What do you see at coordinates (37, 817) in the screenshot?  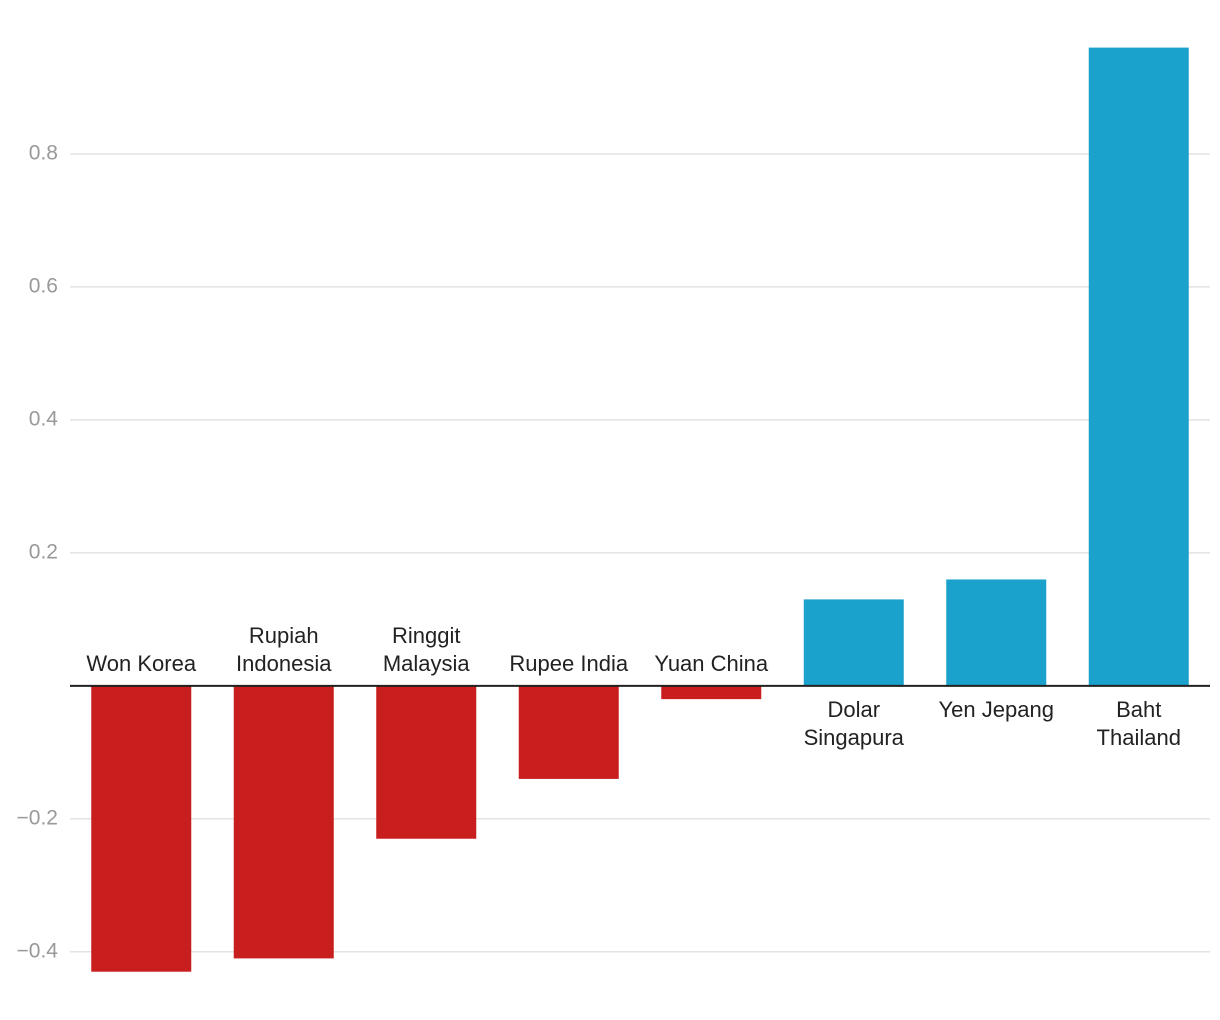 I see `y-tick-label: −0.2` at bounding box center [37, 817].